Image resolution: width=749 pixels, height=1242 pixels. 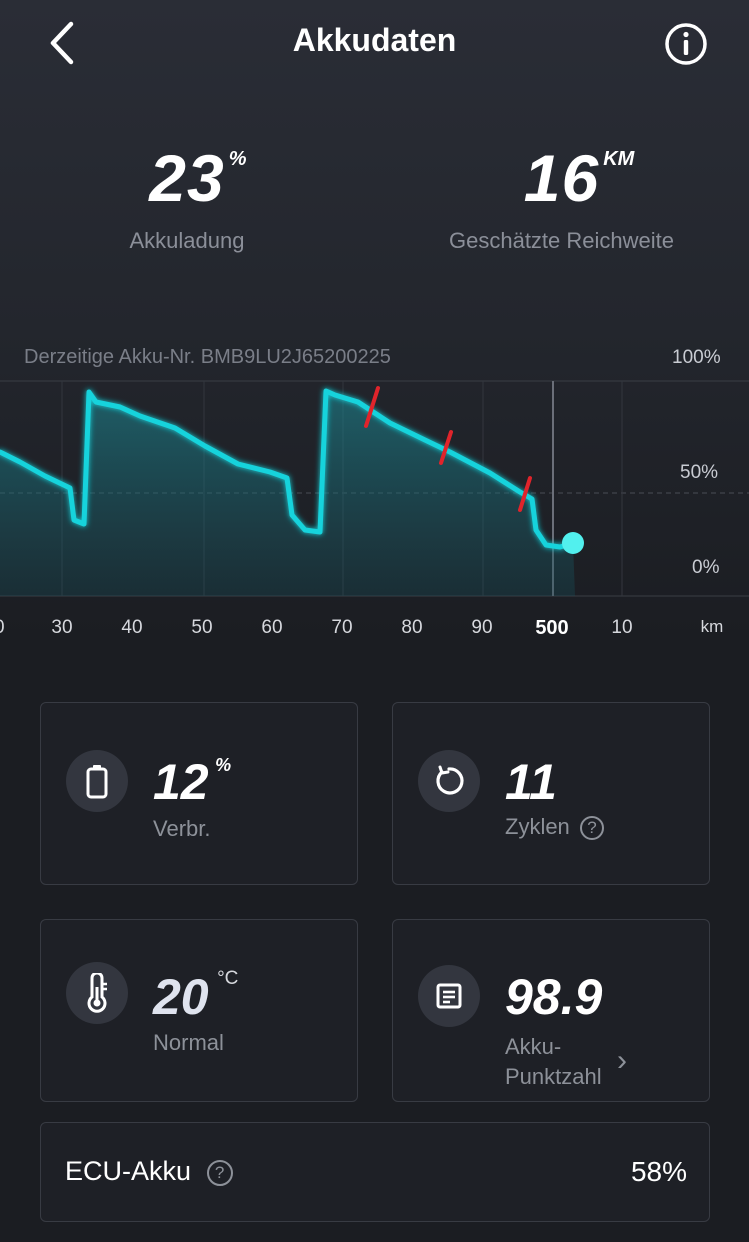 I want to click on temperature-unit: °C, so click(x=228, y=978).